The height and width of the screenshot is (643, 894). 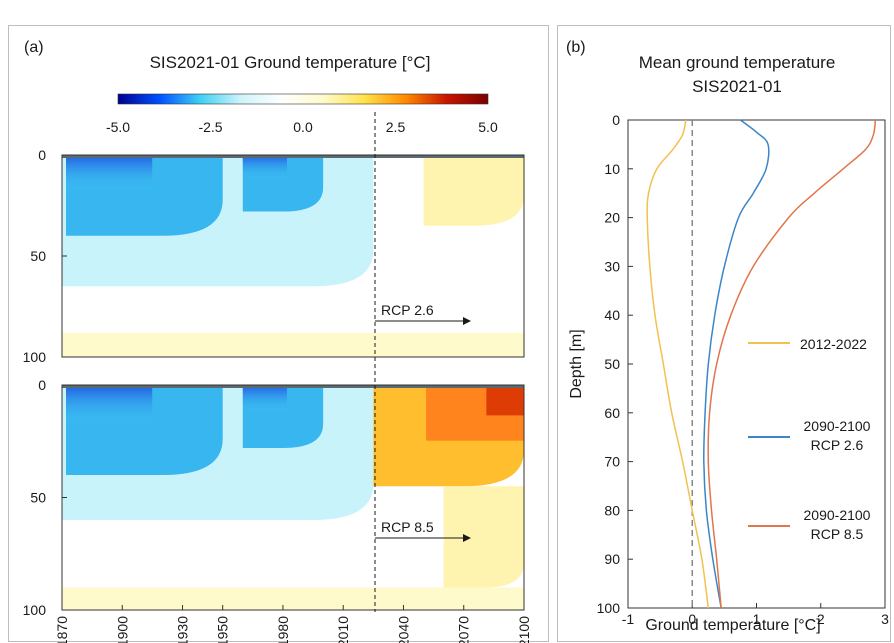 I want to click on y-tick-label: 20, so click(x=612, y=218).